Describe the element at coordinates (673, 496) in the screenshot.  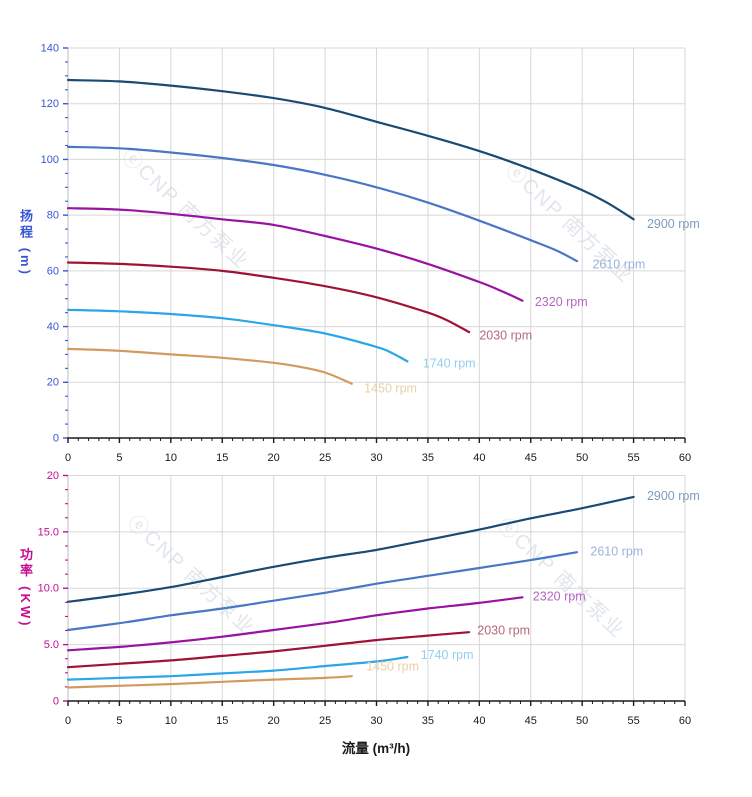
I see `power-chart-series-label-2900-rpm: 2900 rpm` at that location.